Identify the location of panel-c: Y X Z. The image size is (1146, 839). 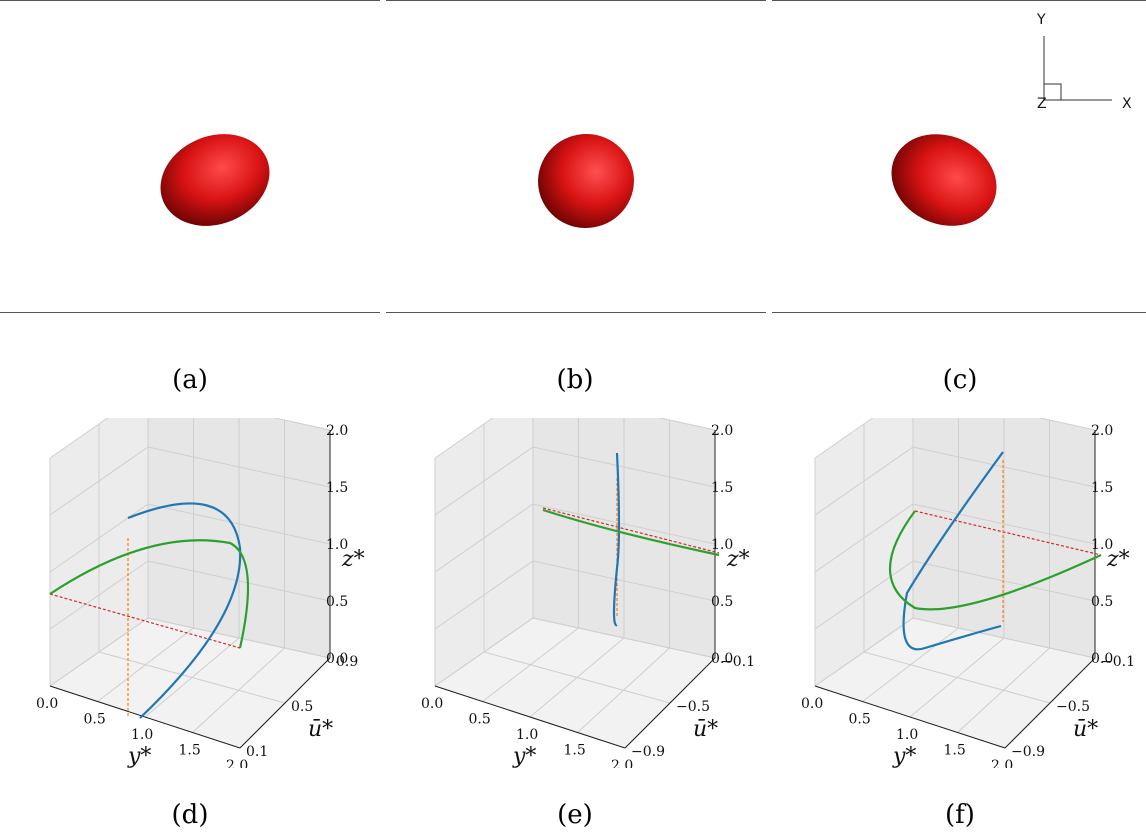
(959, 159).